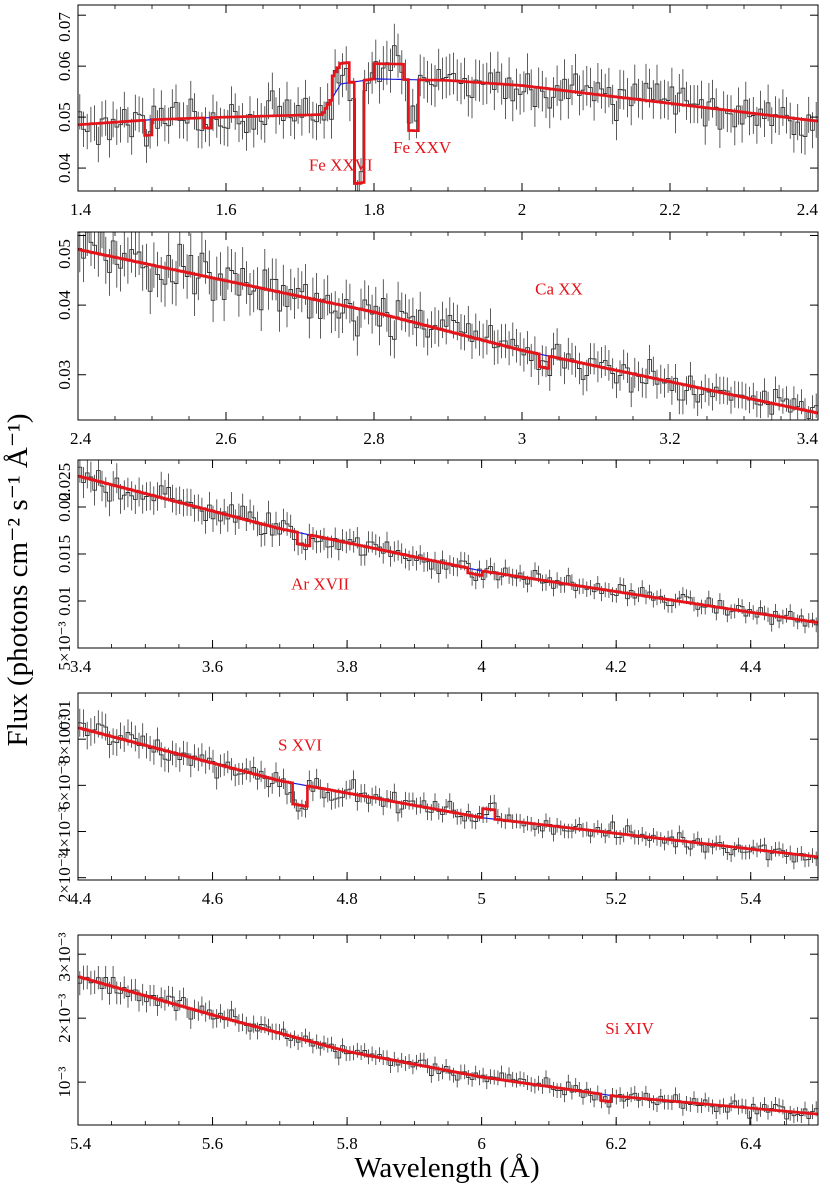  What do you see at coordinates (64, 645) in the screenshot?
I see `y-tick-label: 5×10⁻³` at bounding box center [64, 645].